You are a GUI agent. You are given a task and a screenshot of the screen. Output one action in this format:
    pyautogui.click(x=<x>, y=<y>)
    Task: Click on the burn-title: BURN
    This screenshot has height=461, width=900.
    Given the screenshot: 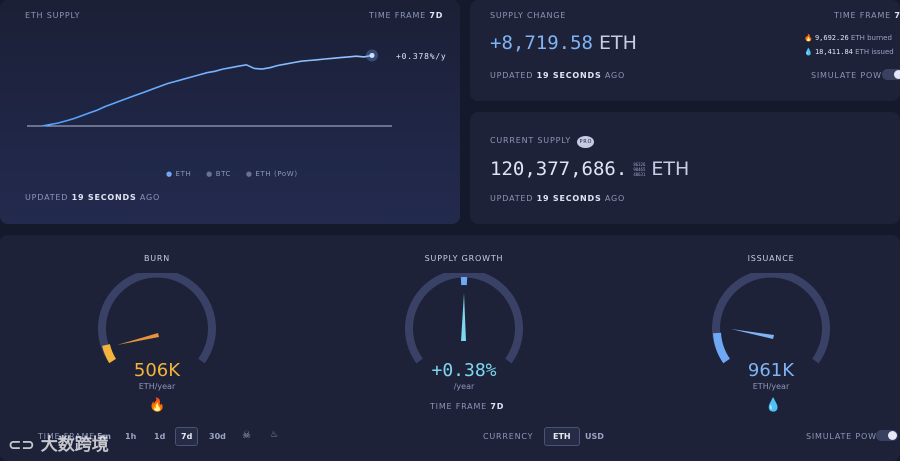 What is the action you would take?
    pyautogui.click(x=157, y=258)
    